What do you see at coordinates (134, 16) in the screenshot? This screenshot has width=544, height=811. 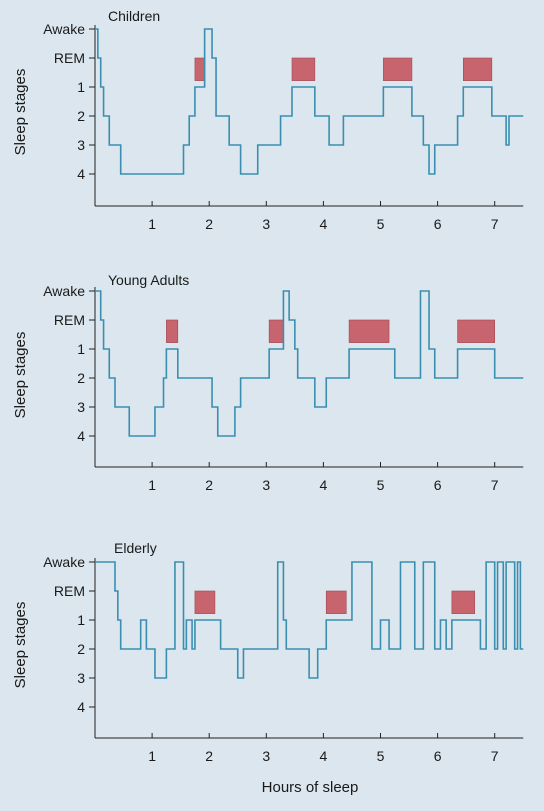 I see `panel-title: Children` at bounding box center [134, 16].